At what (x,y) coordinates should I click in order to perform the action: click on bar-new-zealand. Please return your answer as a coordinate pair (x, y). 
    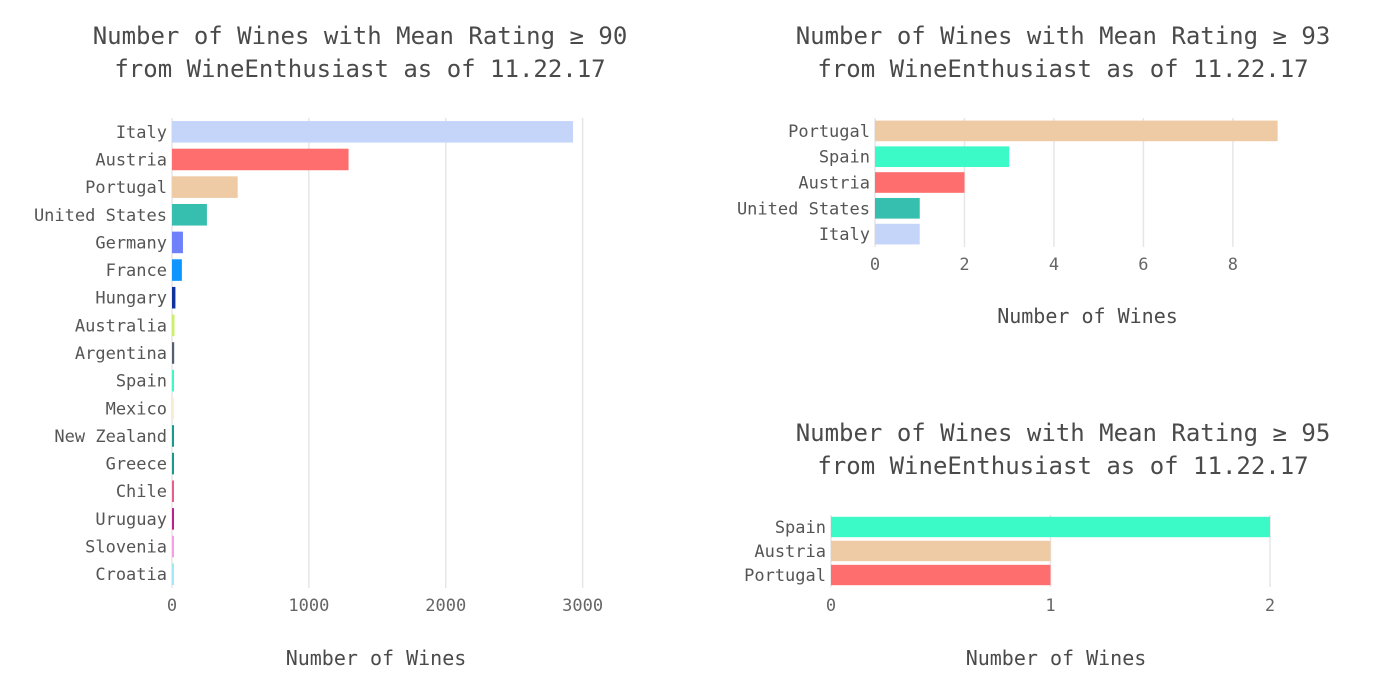
    Looking at the image, I should click on (173, 436).